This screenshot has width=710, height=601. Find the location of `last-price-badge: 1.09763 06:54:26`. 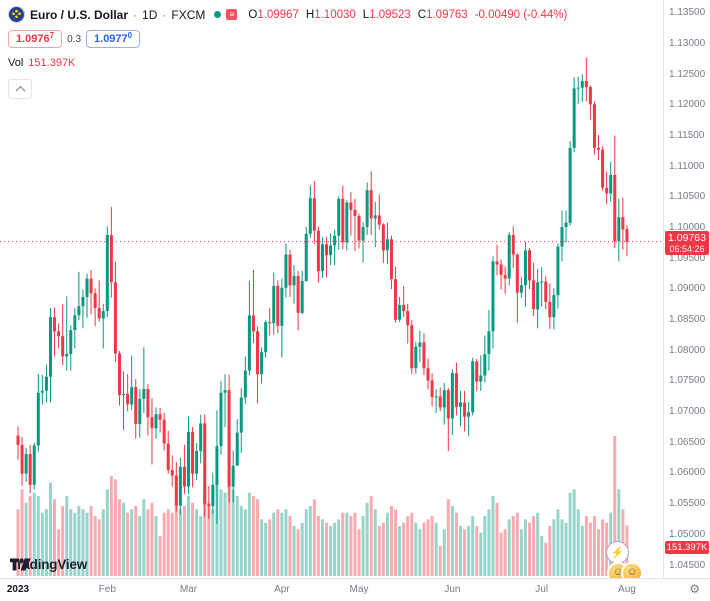

last-price-badge: 1.09763 06:54:26 is located at coordinates (687, 242).